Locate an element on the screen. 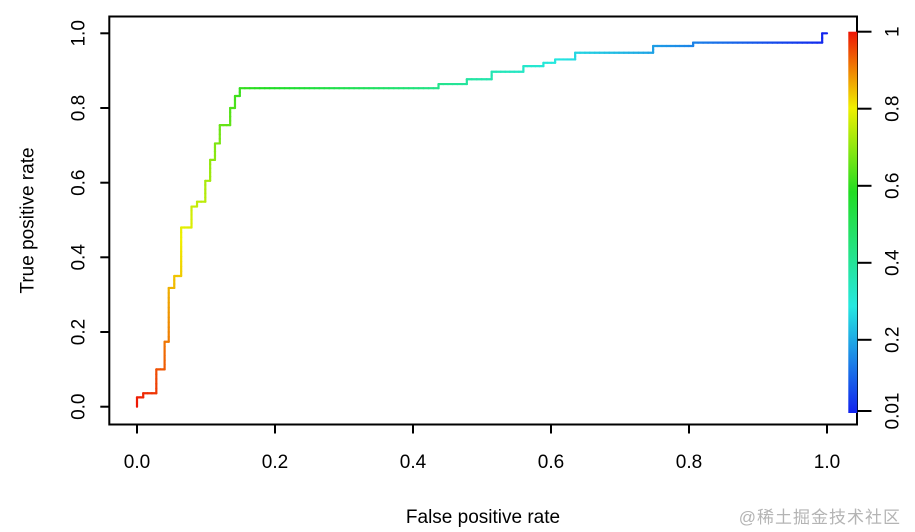 Image resolution: width=915 pixels, height=532 pixels. x-tick-label: 0.8 is located at coordinates (689, 462).